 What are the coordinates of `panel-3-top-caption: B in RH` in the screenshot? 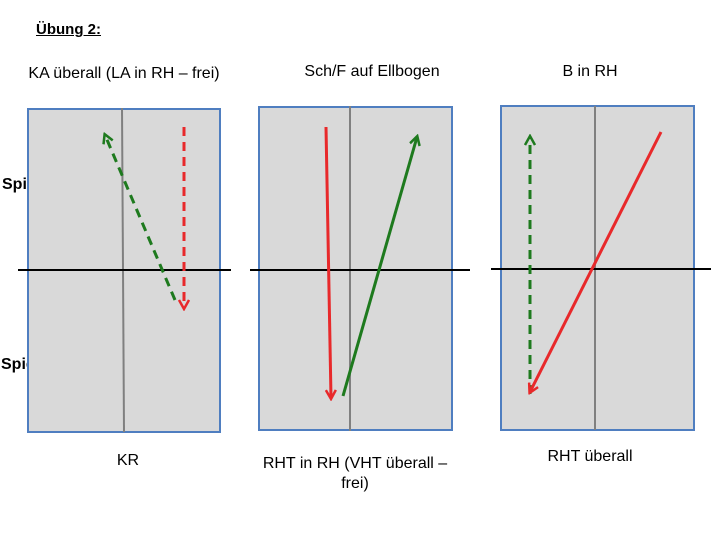 It's located at (590, 71).